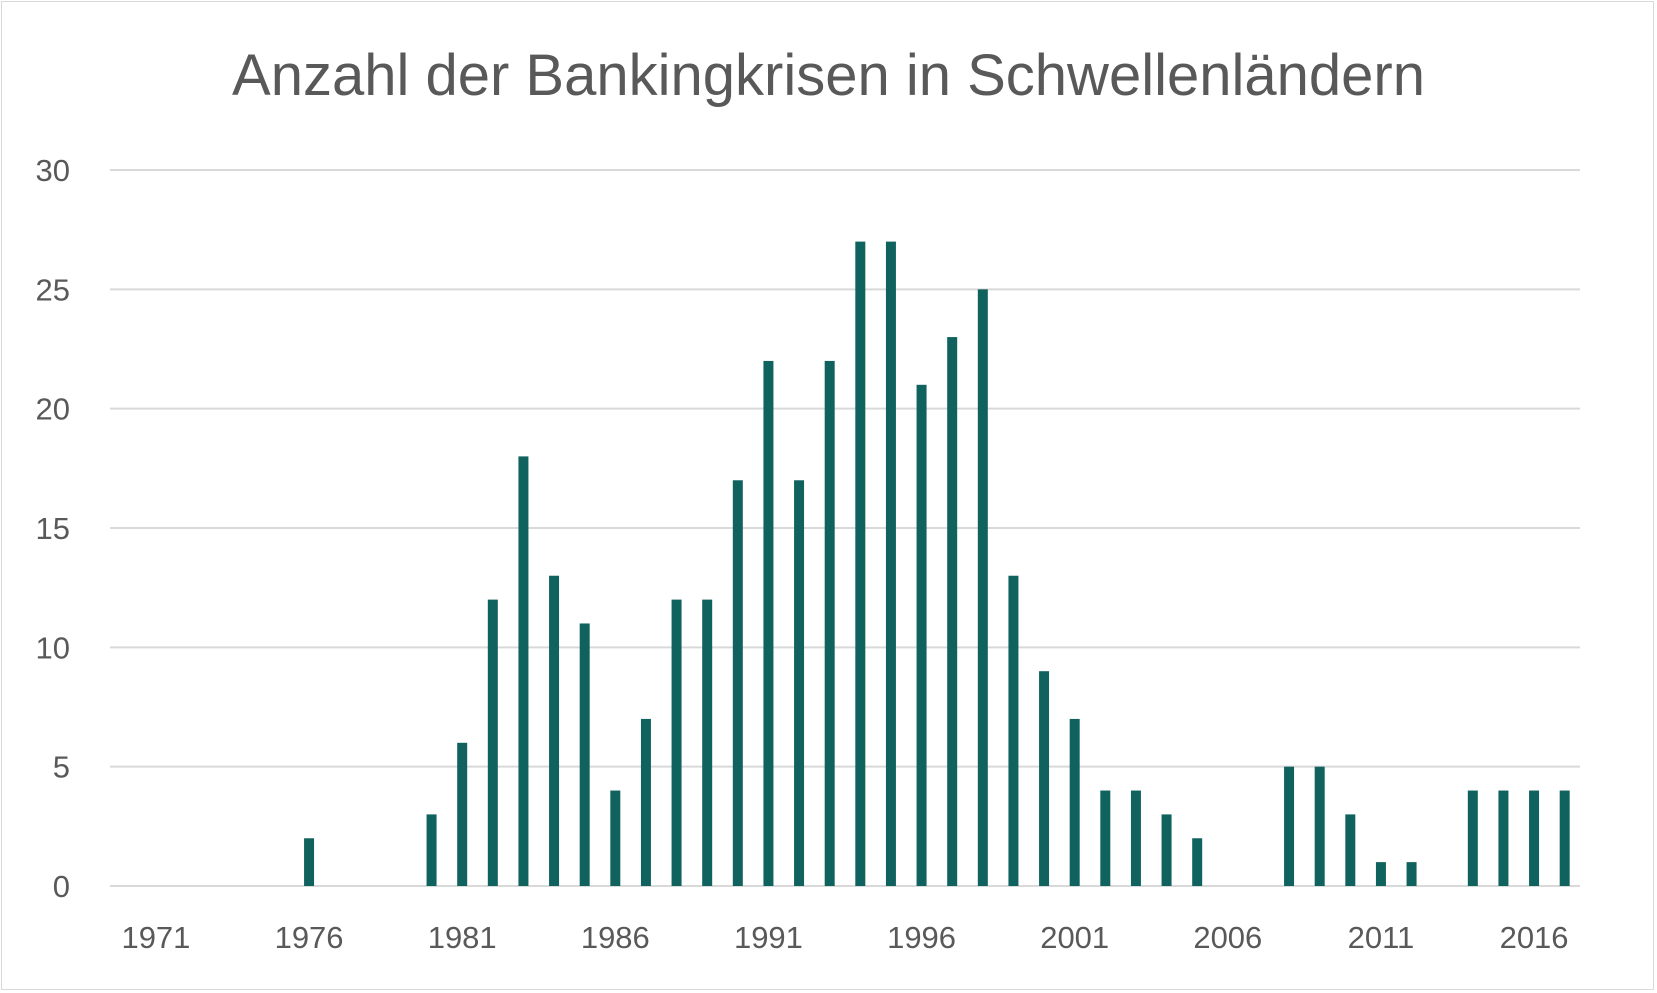  What do you see at coordinates (61, 886) in the screenshot?
I see `y-tick-label: 0` at bounding box center [61, 886].